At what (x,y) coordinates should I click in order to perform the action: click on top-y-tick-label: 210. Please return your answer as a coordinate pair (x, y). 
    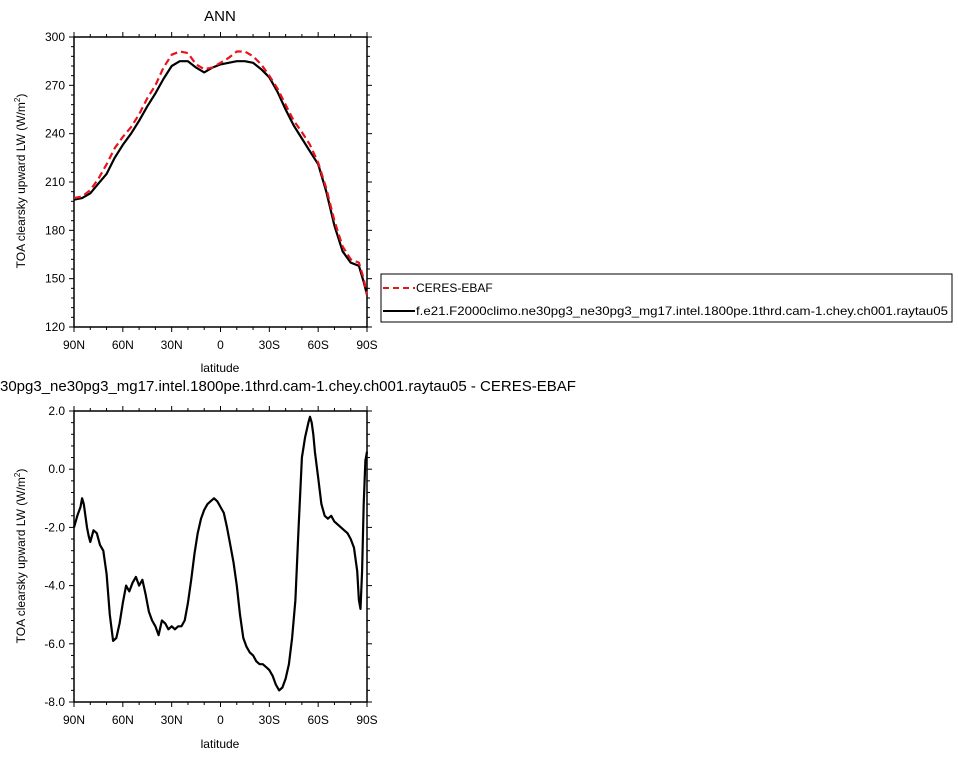
    Looking at the image, I should click on (55, 182).